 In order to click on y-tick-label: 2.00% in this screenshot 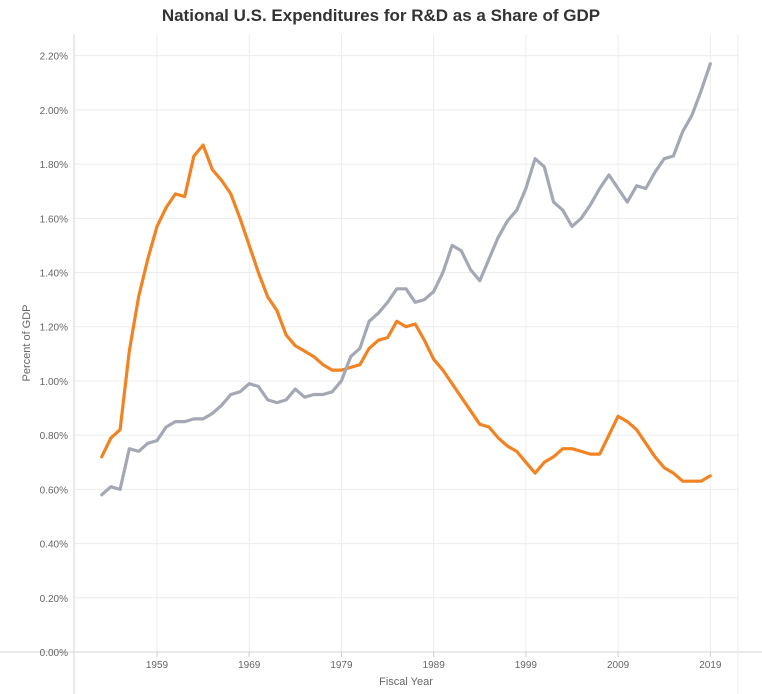, I will do `click(54, 111)`.